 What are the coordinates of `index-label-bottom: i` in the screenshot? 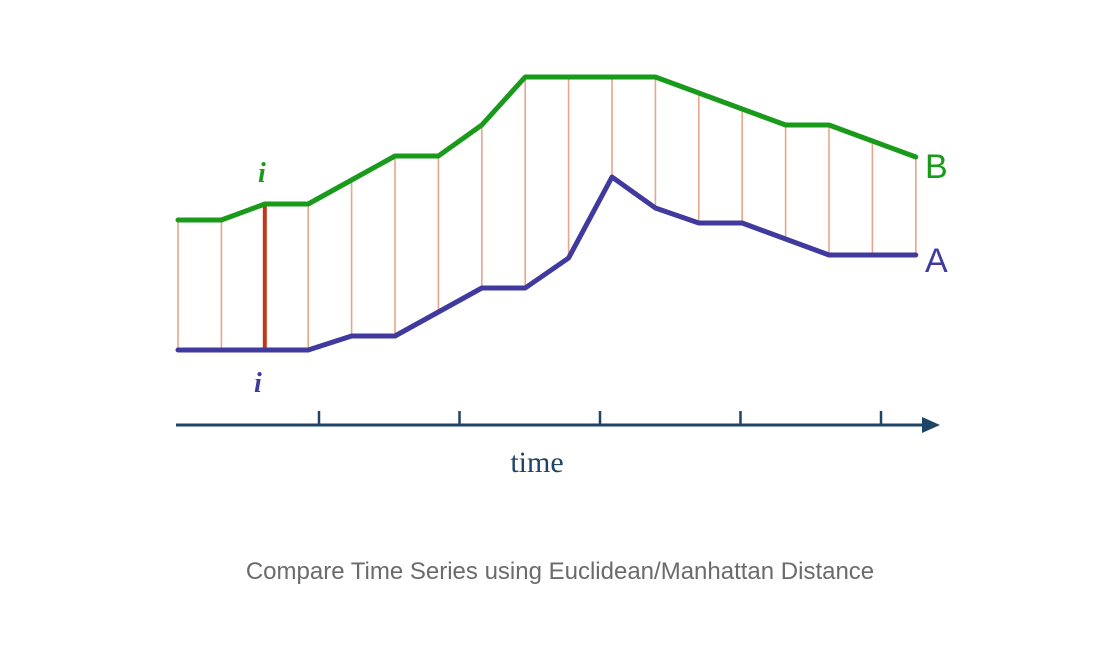 It's located at (258, 383).